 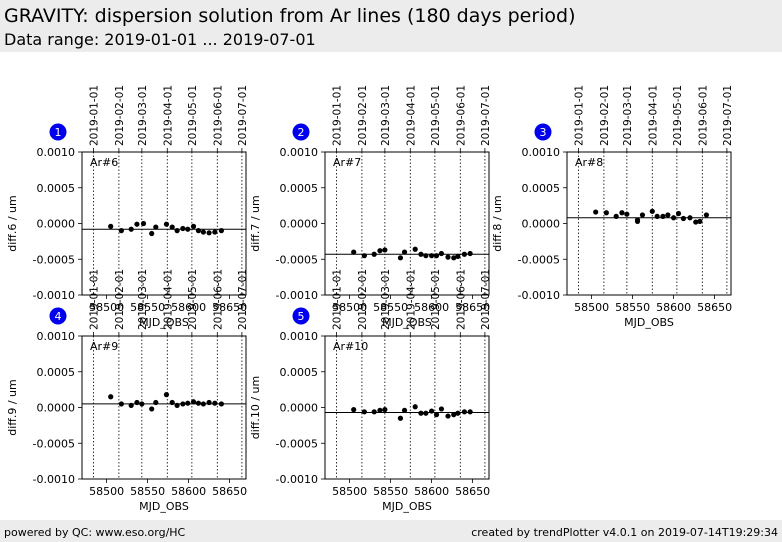 I want to click on panel-number: 1, so click(x=58, y=132).